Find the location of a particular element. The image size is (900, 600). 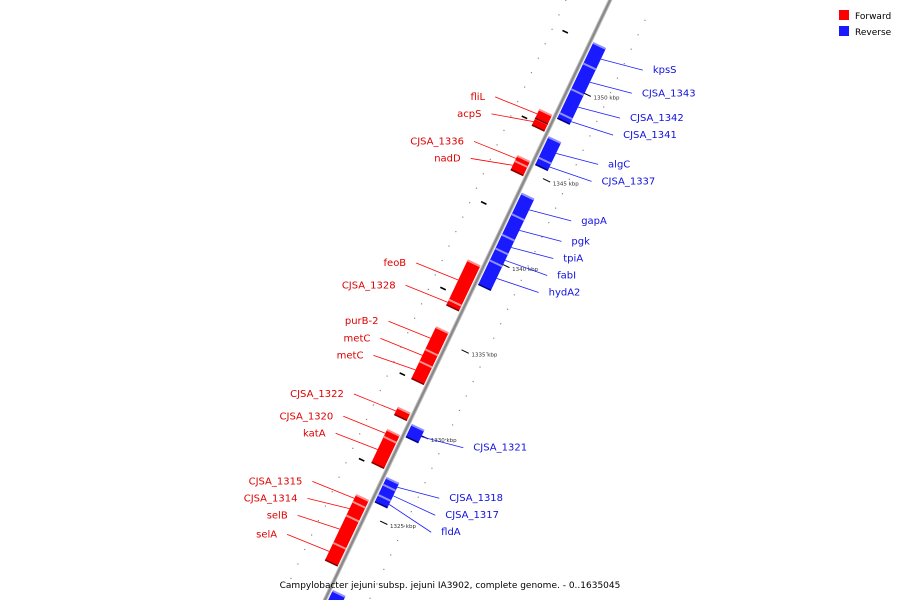

scale-tick-label: 1335 kbp is located at coordinates (484, 356).